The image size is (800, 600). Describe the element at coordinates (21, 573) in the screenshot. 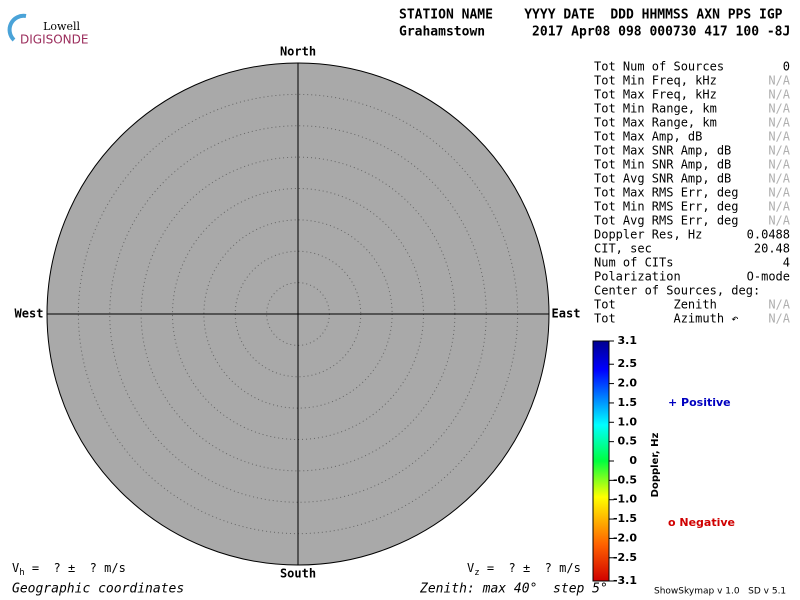

I see `vh-subscript: h` at that location.